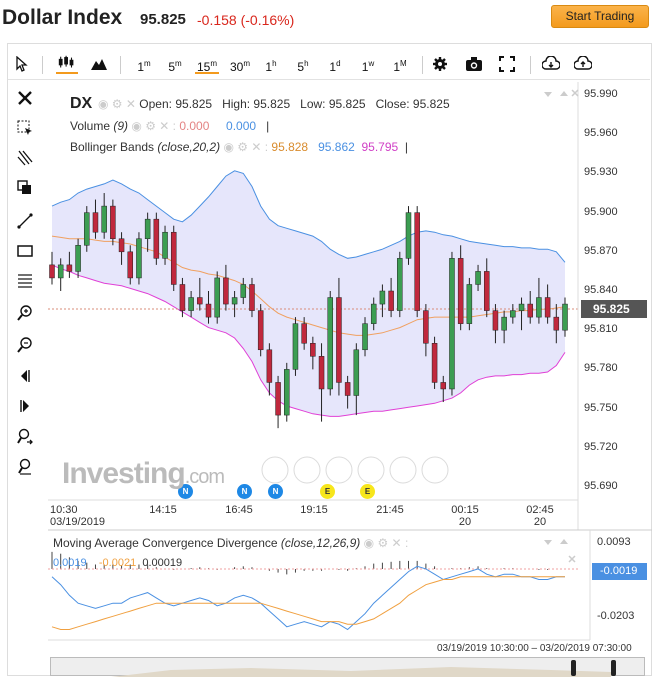  What do you see at coordinates (601, 172) in the screenshot?
I see `price-axis-tick: 95.930` at bounding box center [601, 172].